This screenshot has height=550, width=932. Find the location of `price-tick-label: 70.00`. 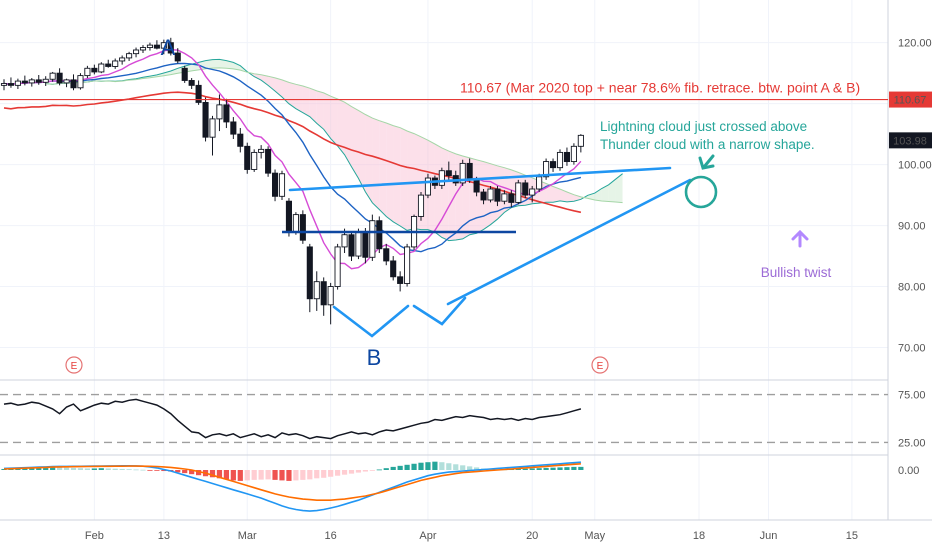

price-tick-label: 70.00 is located at coordinates (912, 349).